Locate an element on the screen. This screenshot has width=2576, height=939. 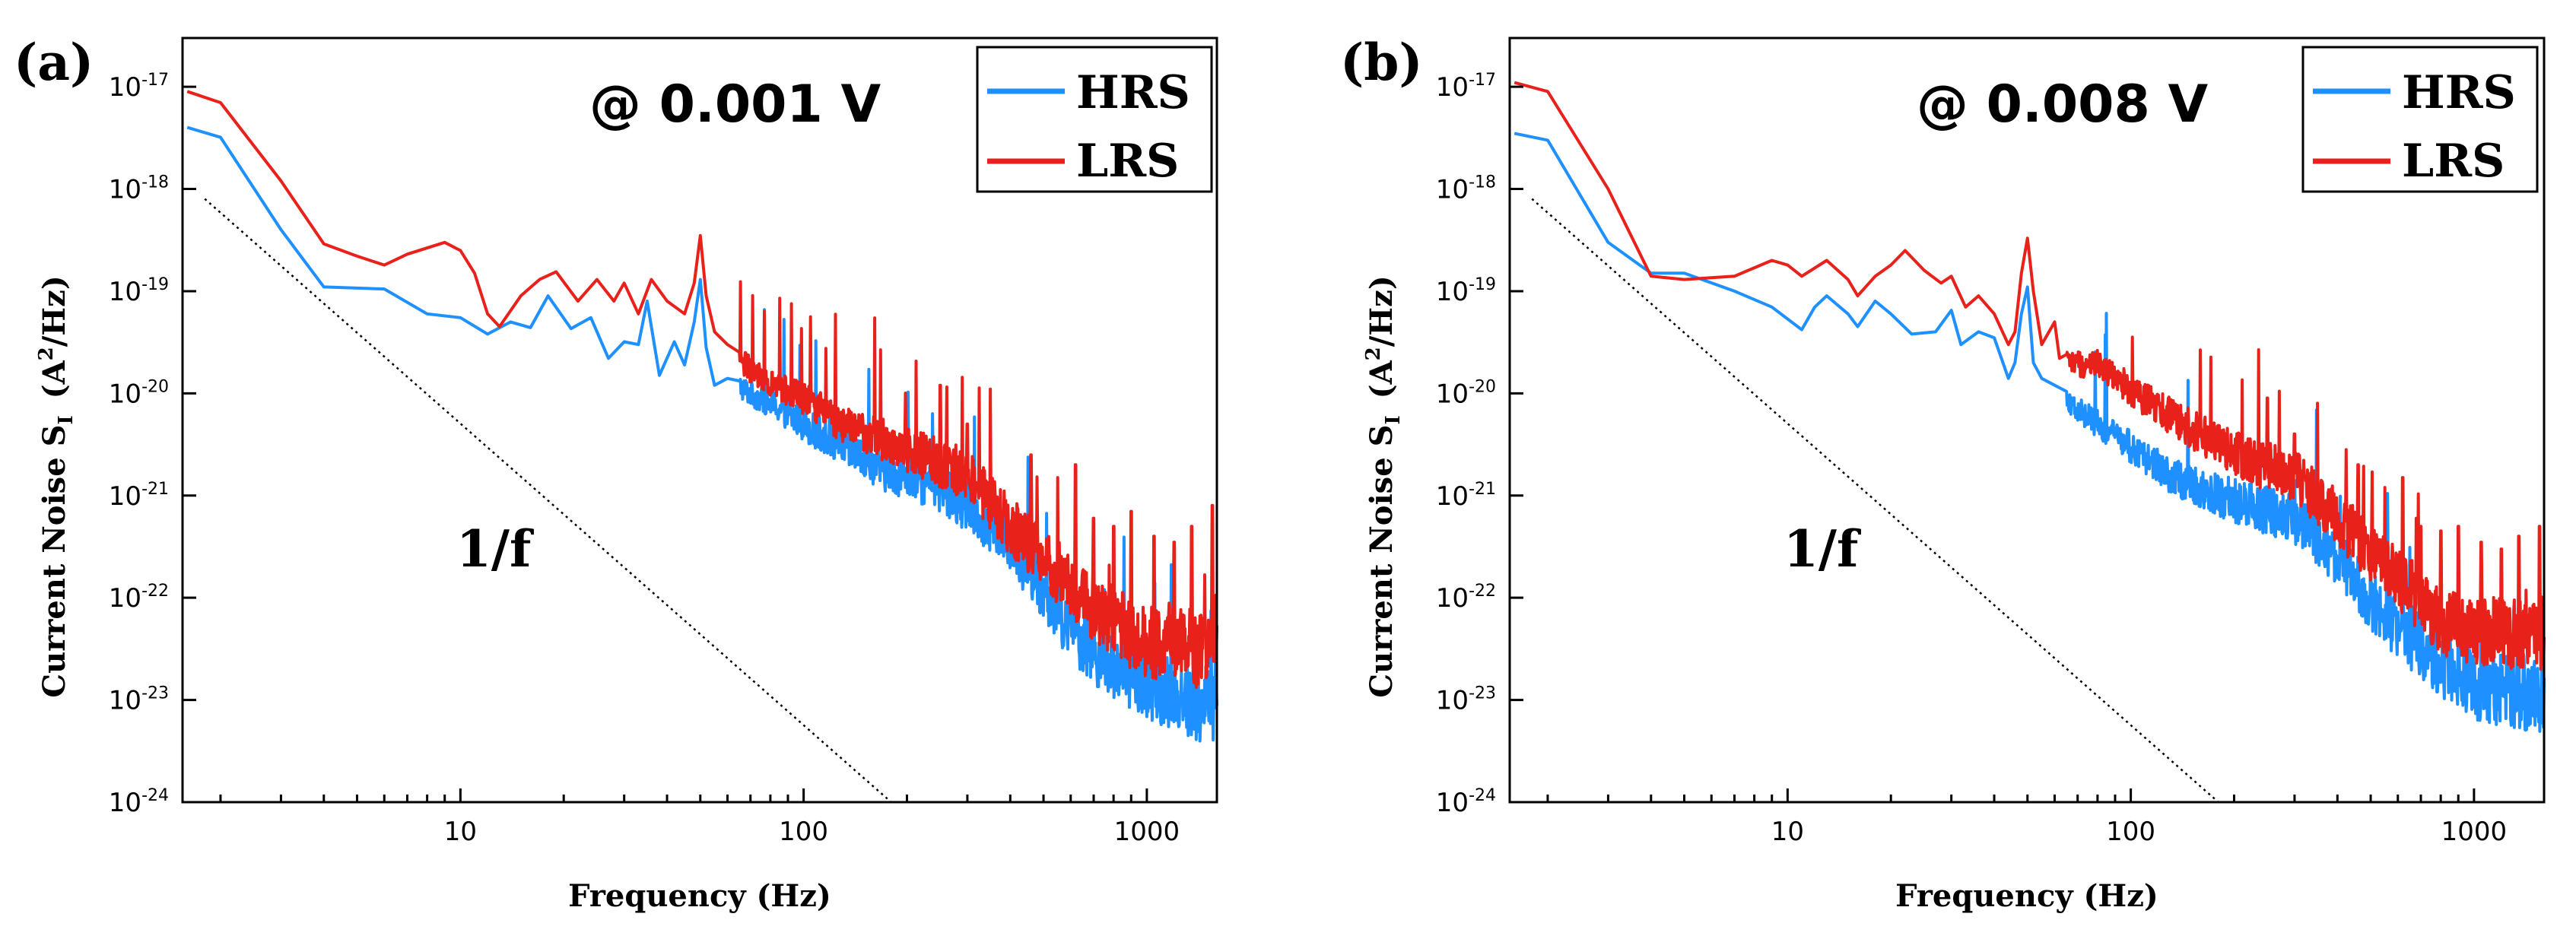
voltage-label: @ 0.001 V is located at coordinates (735, 105).